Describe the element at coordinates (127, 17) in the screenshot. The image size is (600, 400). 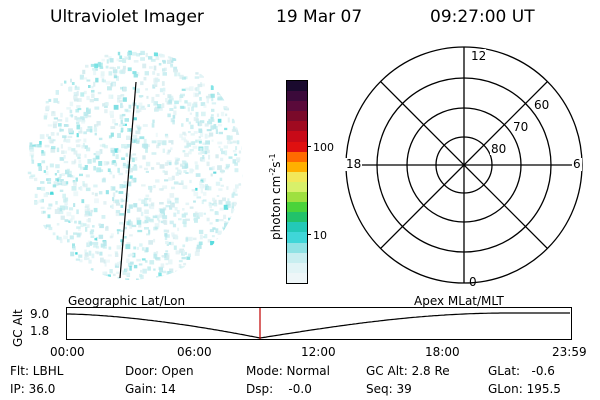
I see `instrument-title: Ultraviolet Imager` at that location.